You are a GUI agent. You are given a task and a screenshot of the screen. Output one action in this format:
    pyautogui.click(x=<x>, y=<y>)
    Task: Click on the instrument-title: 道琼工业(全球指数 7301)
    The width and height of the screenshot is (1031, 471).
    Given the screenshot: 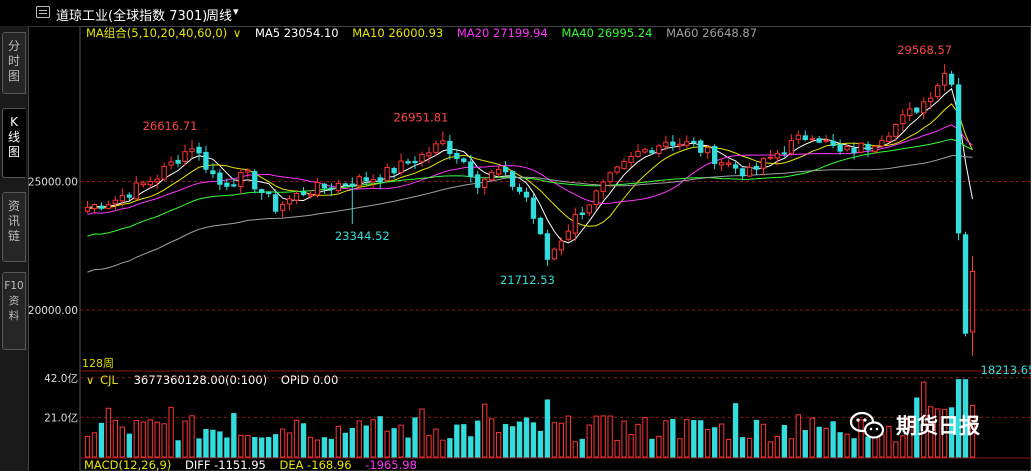 What is the action you would take?
    pyautogui.click(x=132, y=16)
    